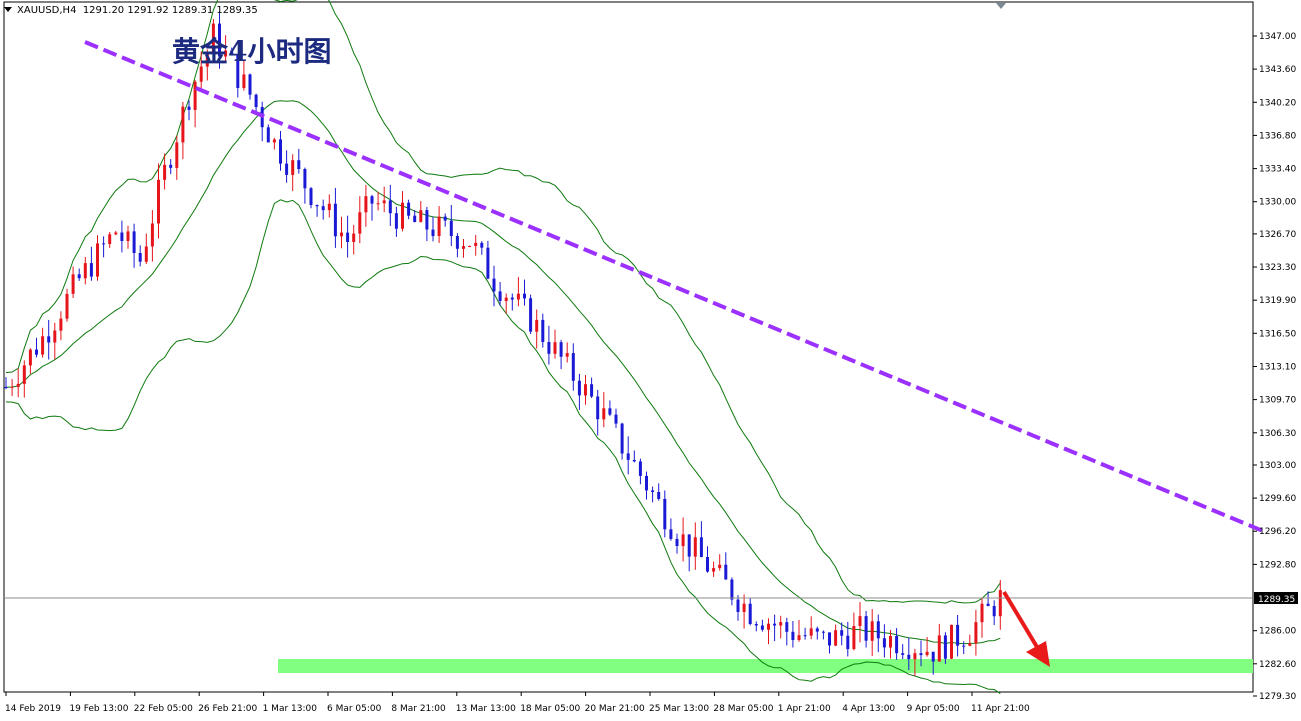 The image size is (1301, 721). Describe the element at coordinates (1277, 466) in the screenshot. I see `y-tick-label: 1303.00` at that location.